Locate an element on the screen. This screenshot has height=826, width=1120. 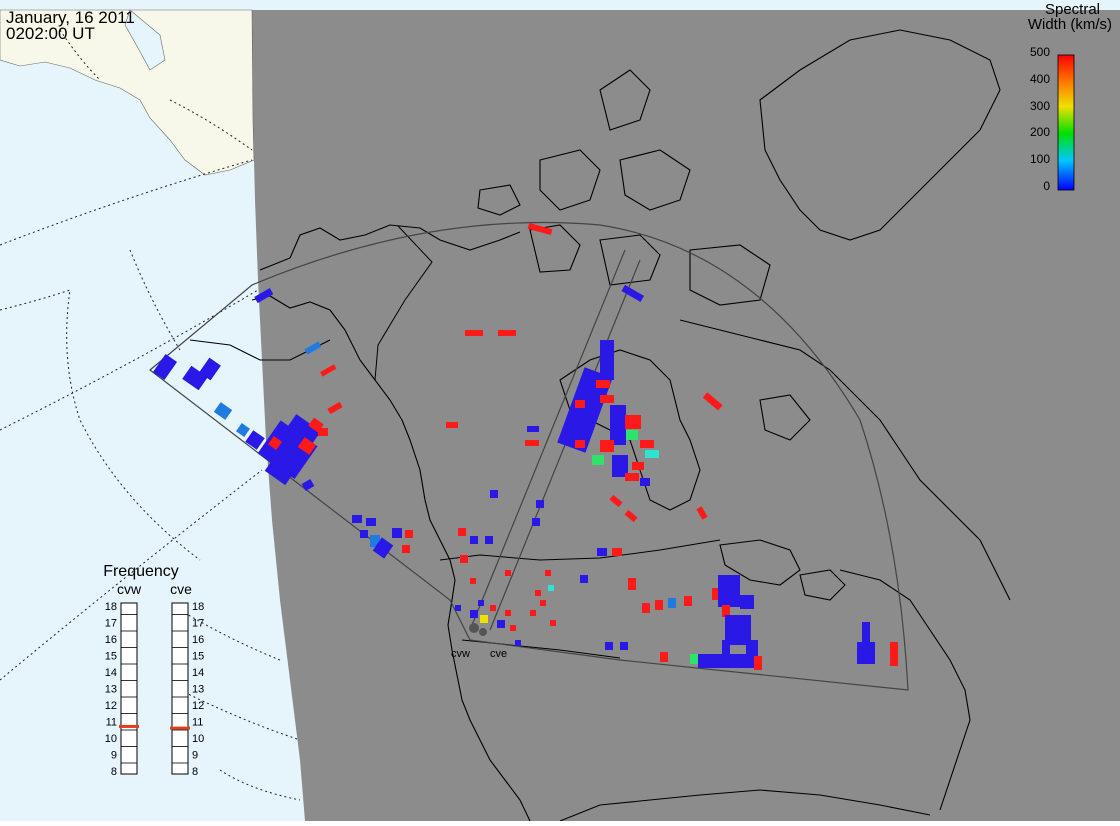
frequency-column-cve is located at coordinates (180, 688).